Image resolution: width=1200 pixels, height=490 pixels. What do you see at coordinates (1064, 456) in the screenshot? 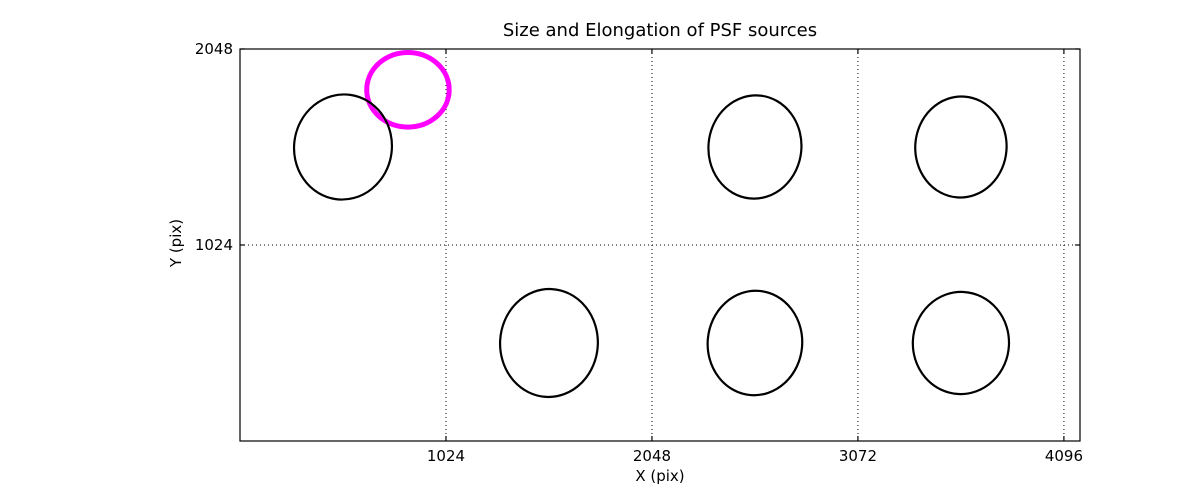
I see `x-tick-label-4096: 4096` at bounding box center [1064, 456].